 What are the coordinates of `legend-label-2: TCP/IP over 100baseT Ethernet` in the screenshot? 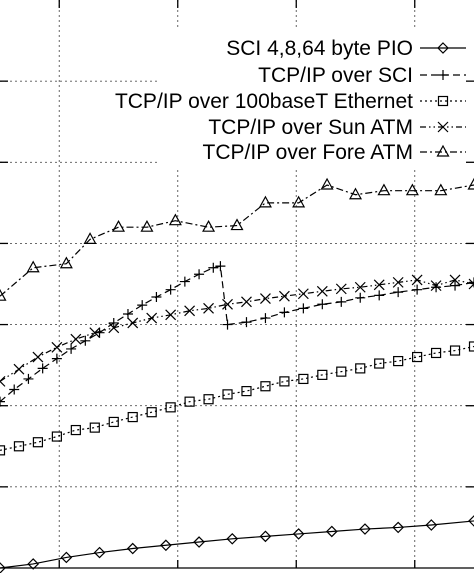 It's located at (264, 101).